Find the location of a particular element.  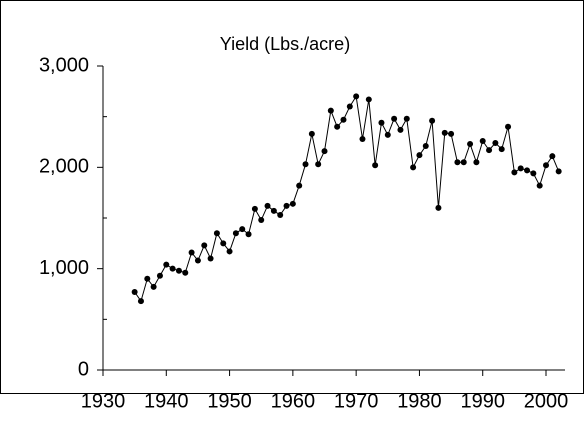

x-tick-label: 1970 is located at coordinates (356, 401).